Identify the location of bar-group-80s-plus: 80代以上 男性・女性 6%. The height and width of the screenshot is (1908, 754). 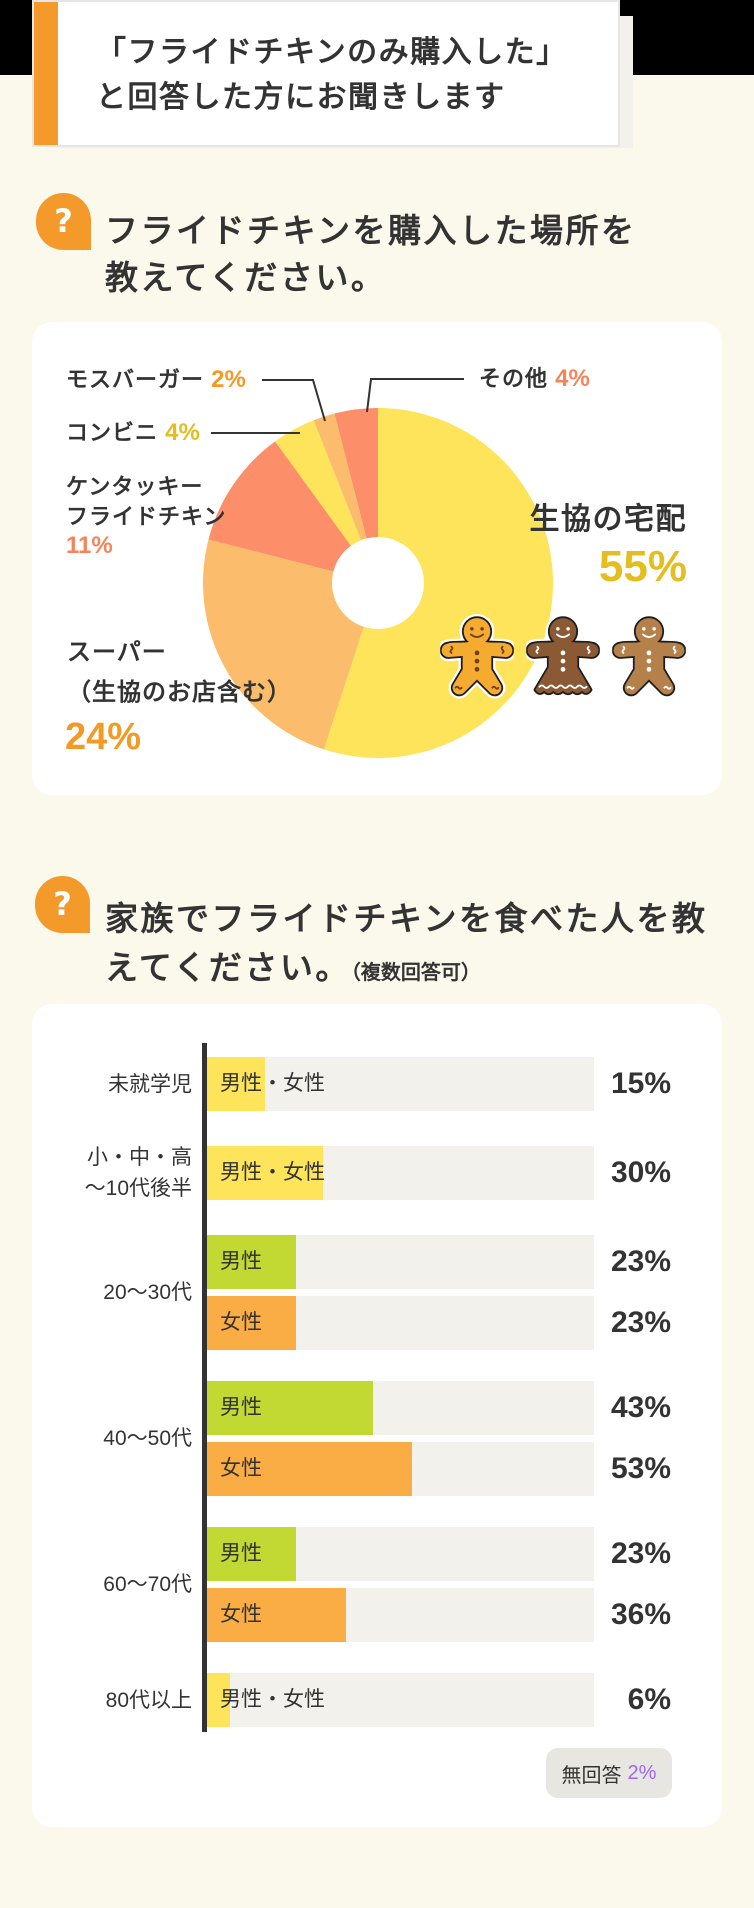
(355, 1700).